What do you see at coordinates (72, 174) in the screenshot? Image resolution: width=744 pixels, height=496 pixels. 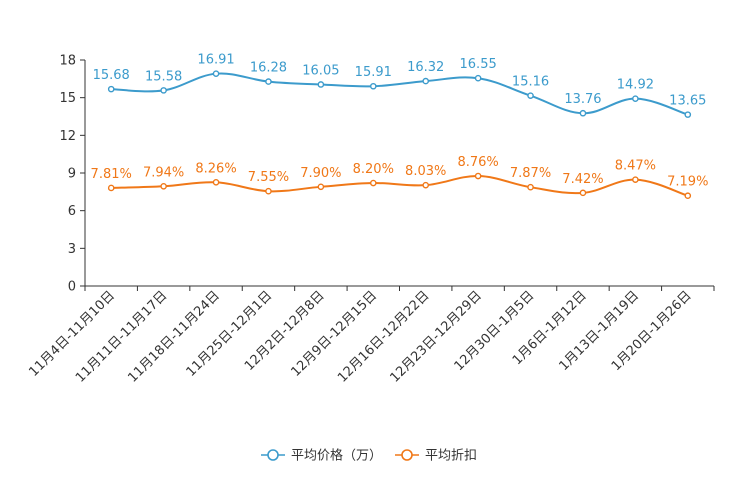 I see `y-tick-label: 9` at bounding box center [72, 174].